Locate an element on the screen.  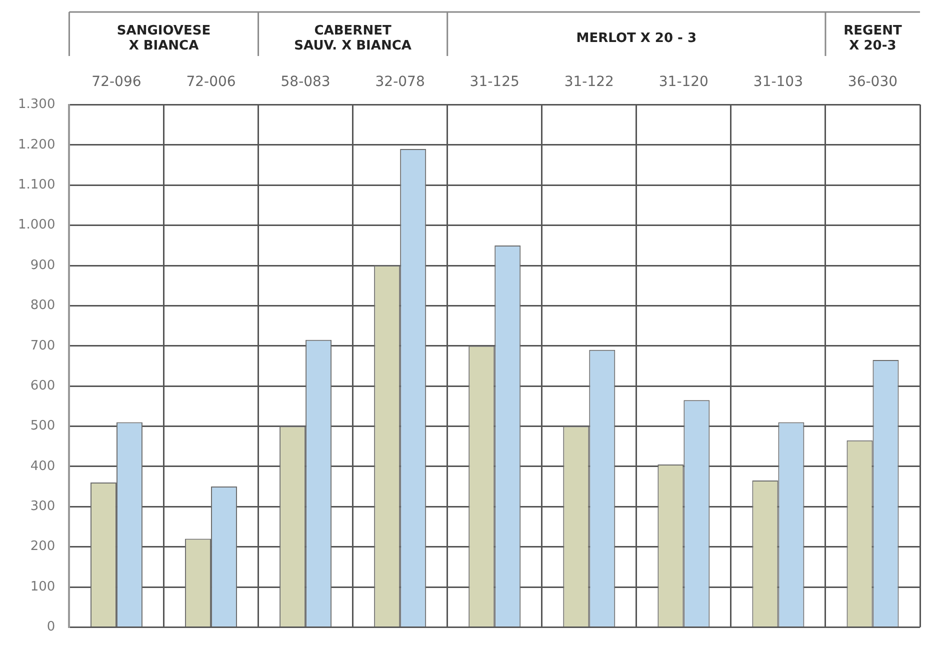
y-tick-label: 500 is located at coordinates (43, 426).